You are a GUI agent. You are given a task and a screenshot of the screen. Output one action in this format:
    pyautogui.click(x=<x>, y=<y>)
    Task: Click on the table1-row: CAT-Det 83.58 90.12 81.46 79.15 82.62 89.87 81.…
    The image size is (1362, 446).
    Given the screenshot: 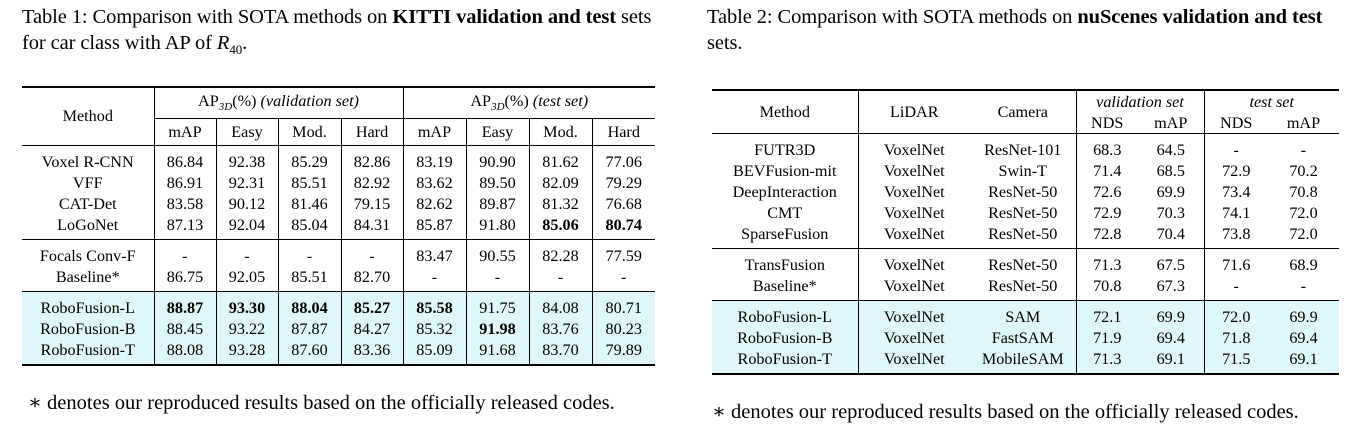 What is the action you would take?
    pyautogui.click(x=338, y=204)
    